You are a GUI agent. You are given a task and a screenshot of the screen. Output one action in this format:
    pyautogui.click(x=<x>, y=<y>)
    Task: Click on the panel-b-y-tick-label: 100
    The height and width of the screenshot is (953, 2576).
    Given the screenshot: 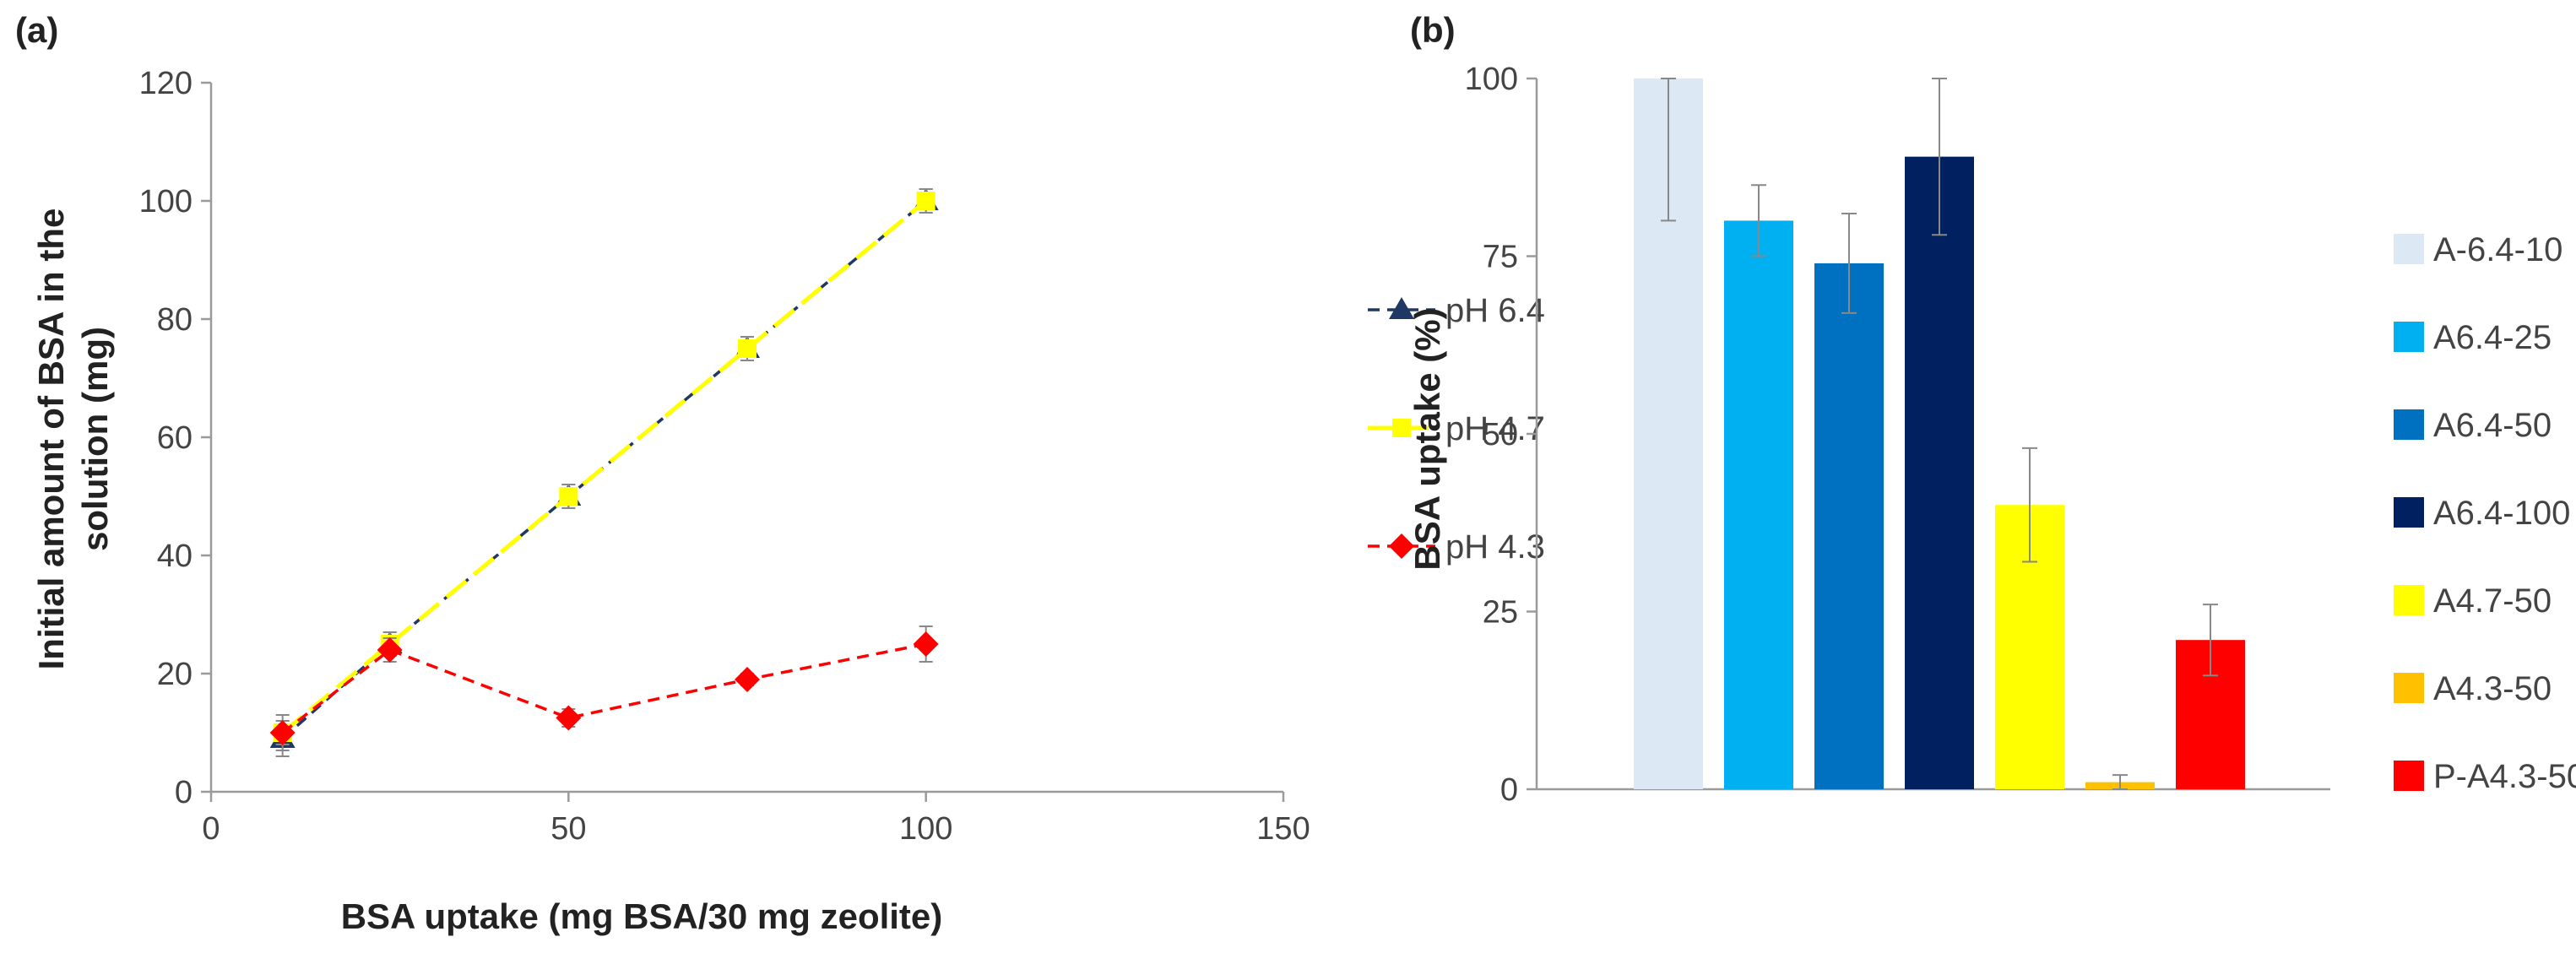 What is the action you would take?
    pyautogui.click(x=1492, y=79)
    